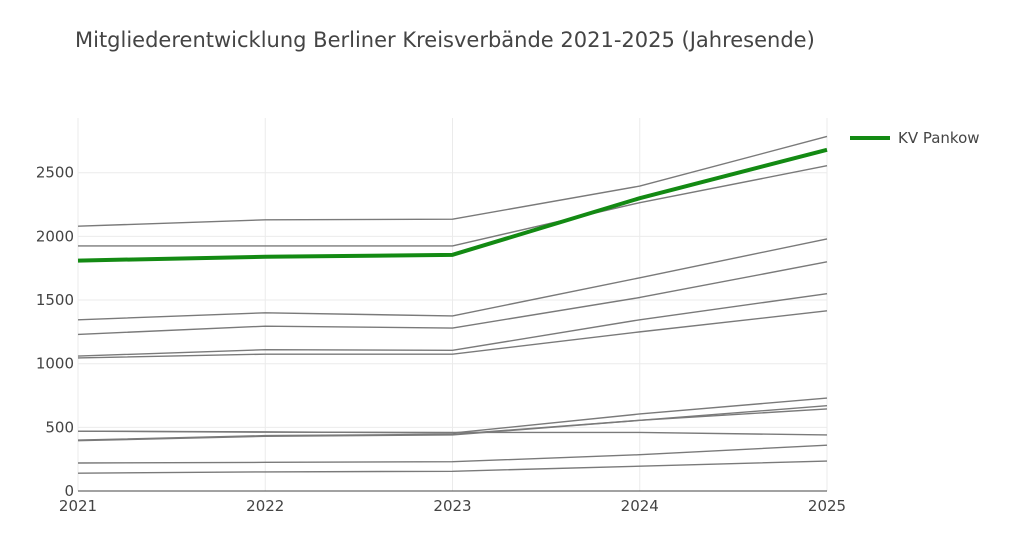 This screenshot has width=1024, height=543. Describe the element at coordinates (265, 506) in the screenshot. I see `x-tick-label: 2022` at that location.